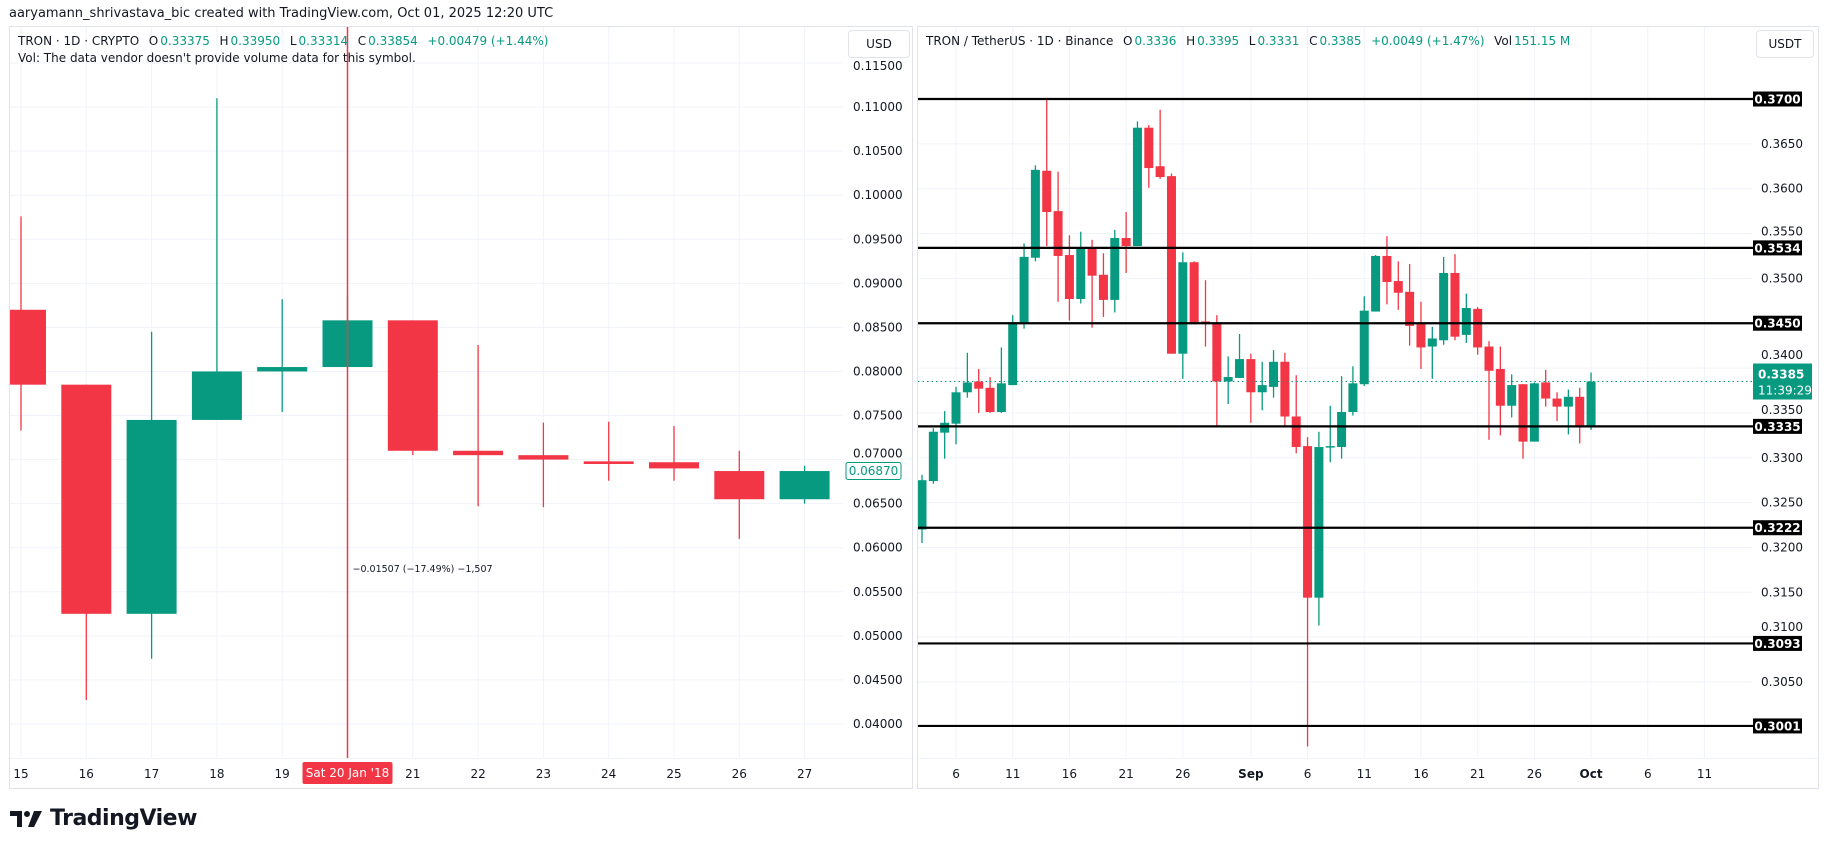  Describe the element at coordinates (804, 774) in the screenshot. I see `x-tick-label: 27` at that location.